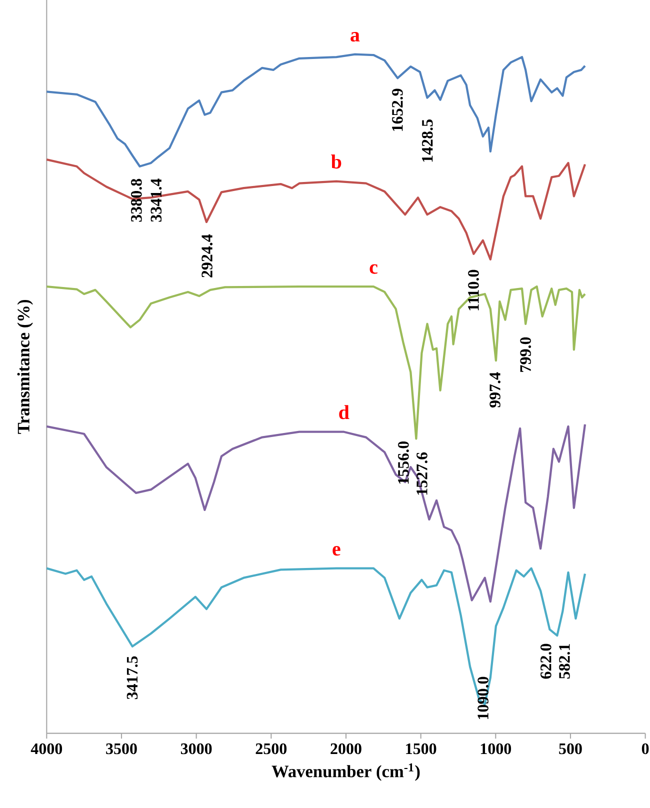  Describe the element at coordinates (336, 161) in the screenshot. I see `series-label: b` at that location.